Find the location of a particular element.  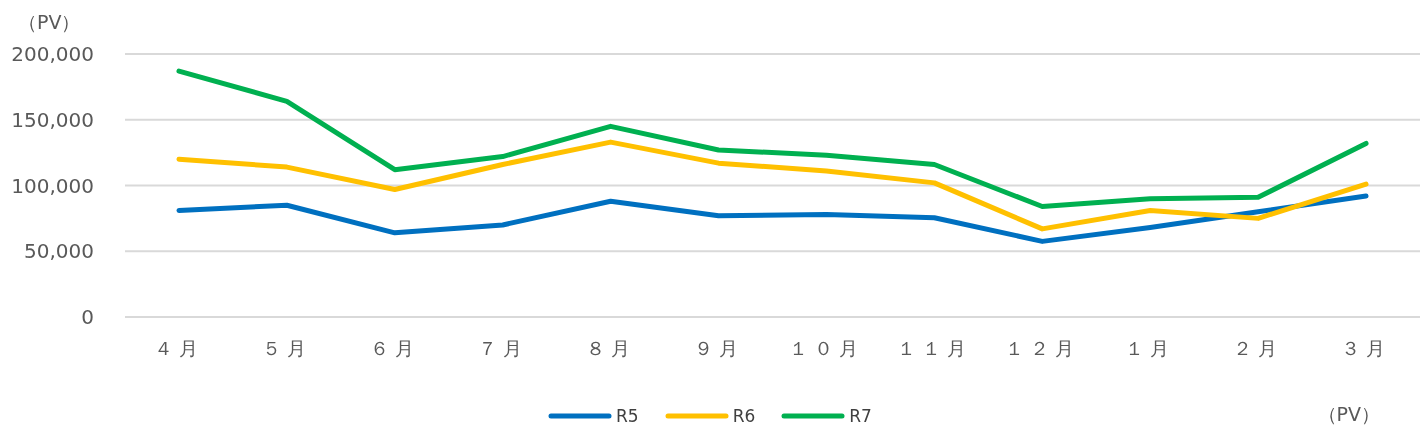

x-tick-label: ３月 is located at coordinates (1366, 348).